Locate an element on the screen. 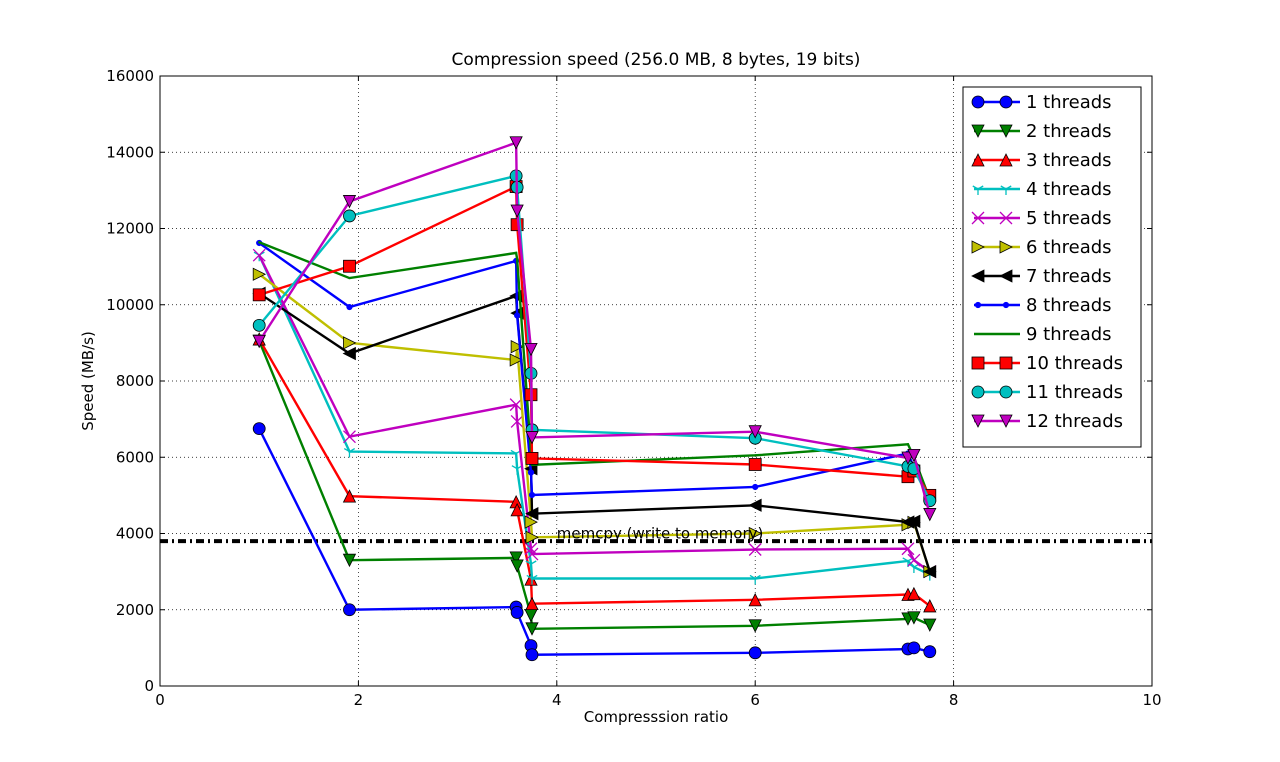 The width and height of the screenshot is (1280, 762). x-tick-label: 6 is located at coordinates (755, 700).